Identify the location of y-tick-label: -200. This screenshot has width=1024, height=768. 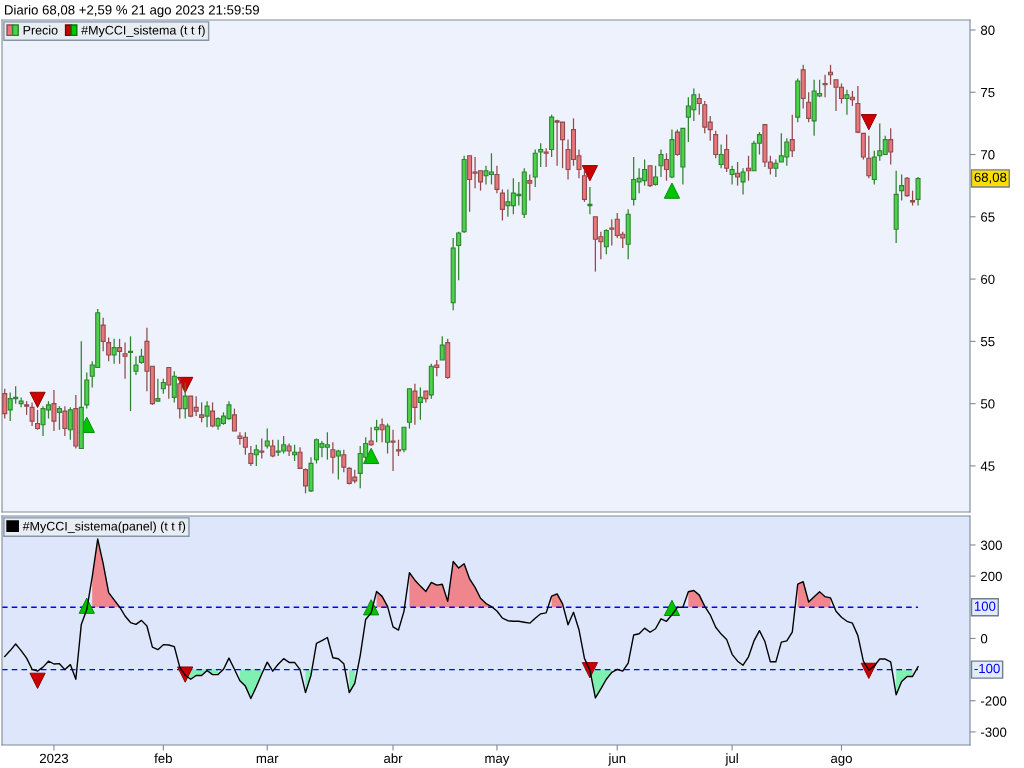
(994, 701).